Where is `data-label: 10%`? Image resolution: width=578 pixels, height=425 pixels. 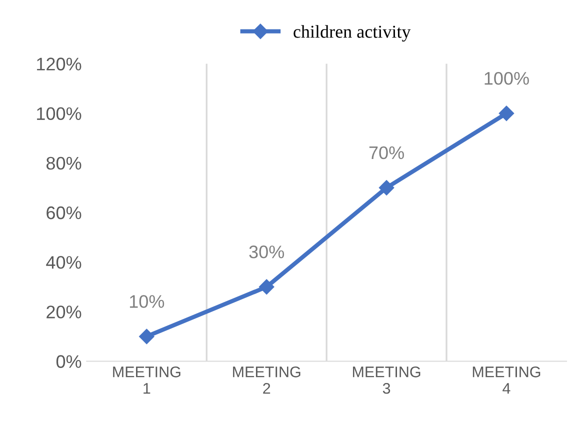
data-label: 10% is located at coordinates (147, 301).